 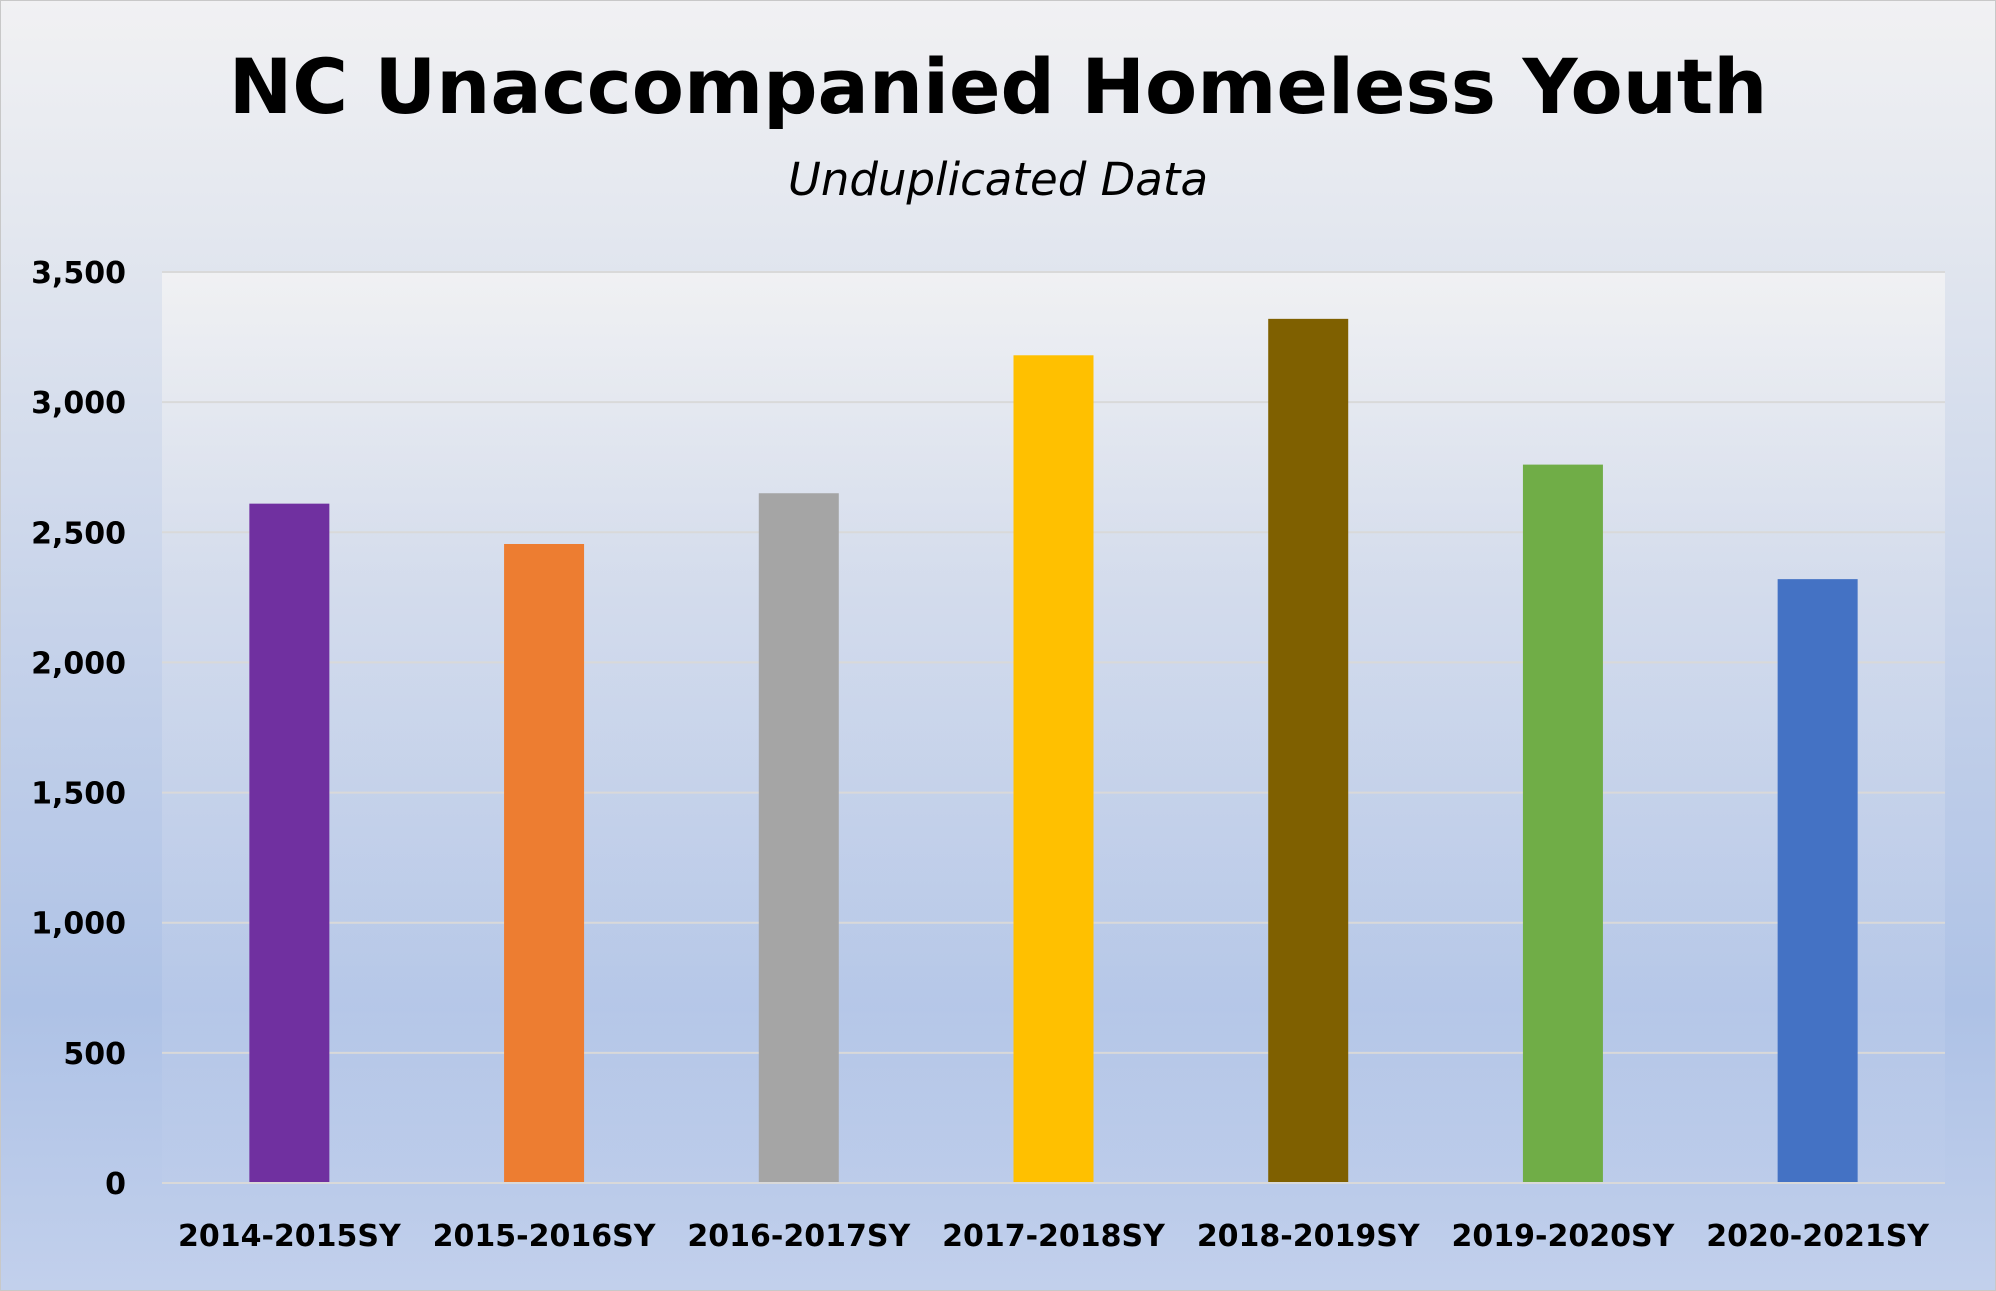 I want to click on x-tick-label: 2017-2018SY, so click(x=1054, y=1236).